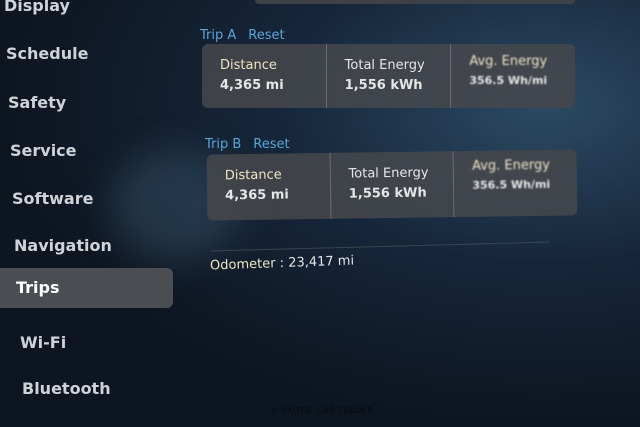  I want to click on trip-b-total-energy: Total Energy 1,556 kWh, so click(392, 185).